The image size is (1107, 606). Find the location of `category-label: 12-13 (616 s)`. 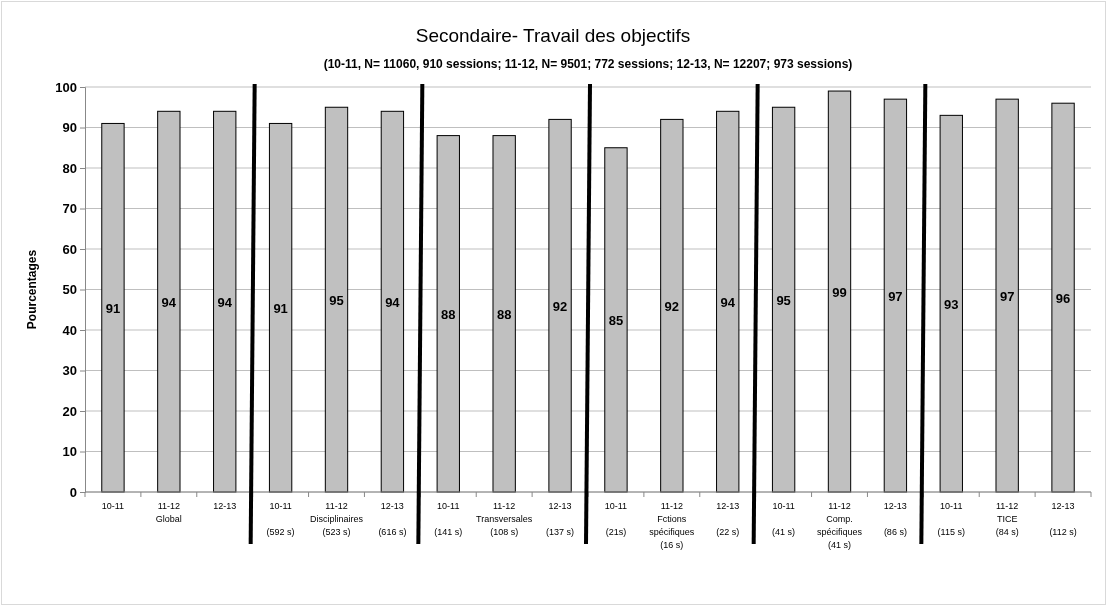

category-label: 12-13 (616 s) is located at coordinates (392, 519).